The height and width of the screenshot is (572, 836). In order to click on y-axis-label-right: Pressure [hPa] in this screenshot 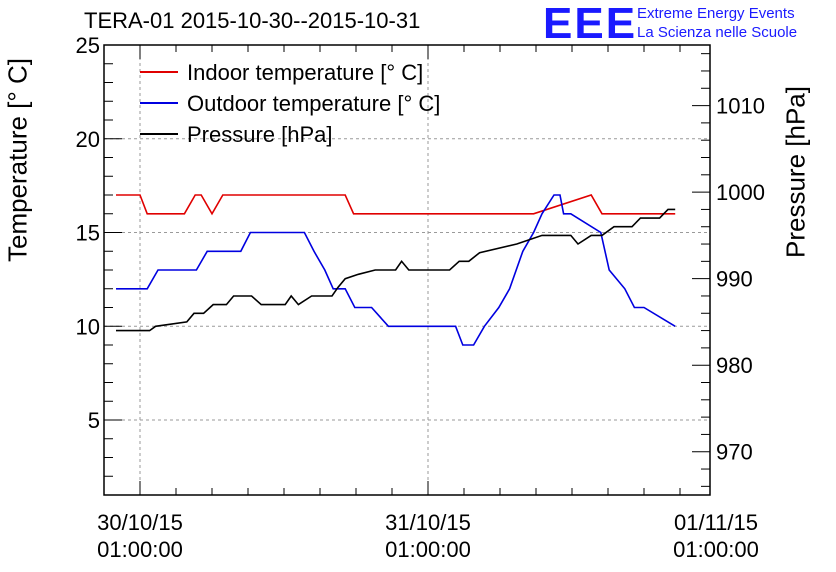, I will do `click(795, 172)`.